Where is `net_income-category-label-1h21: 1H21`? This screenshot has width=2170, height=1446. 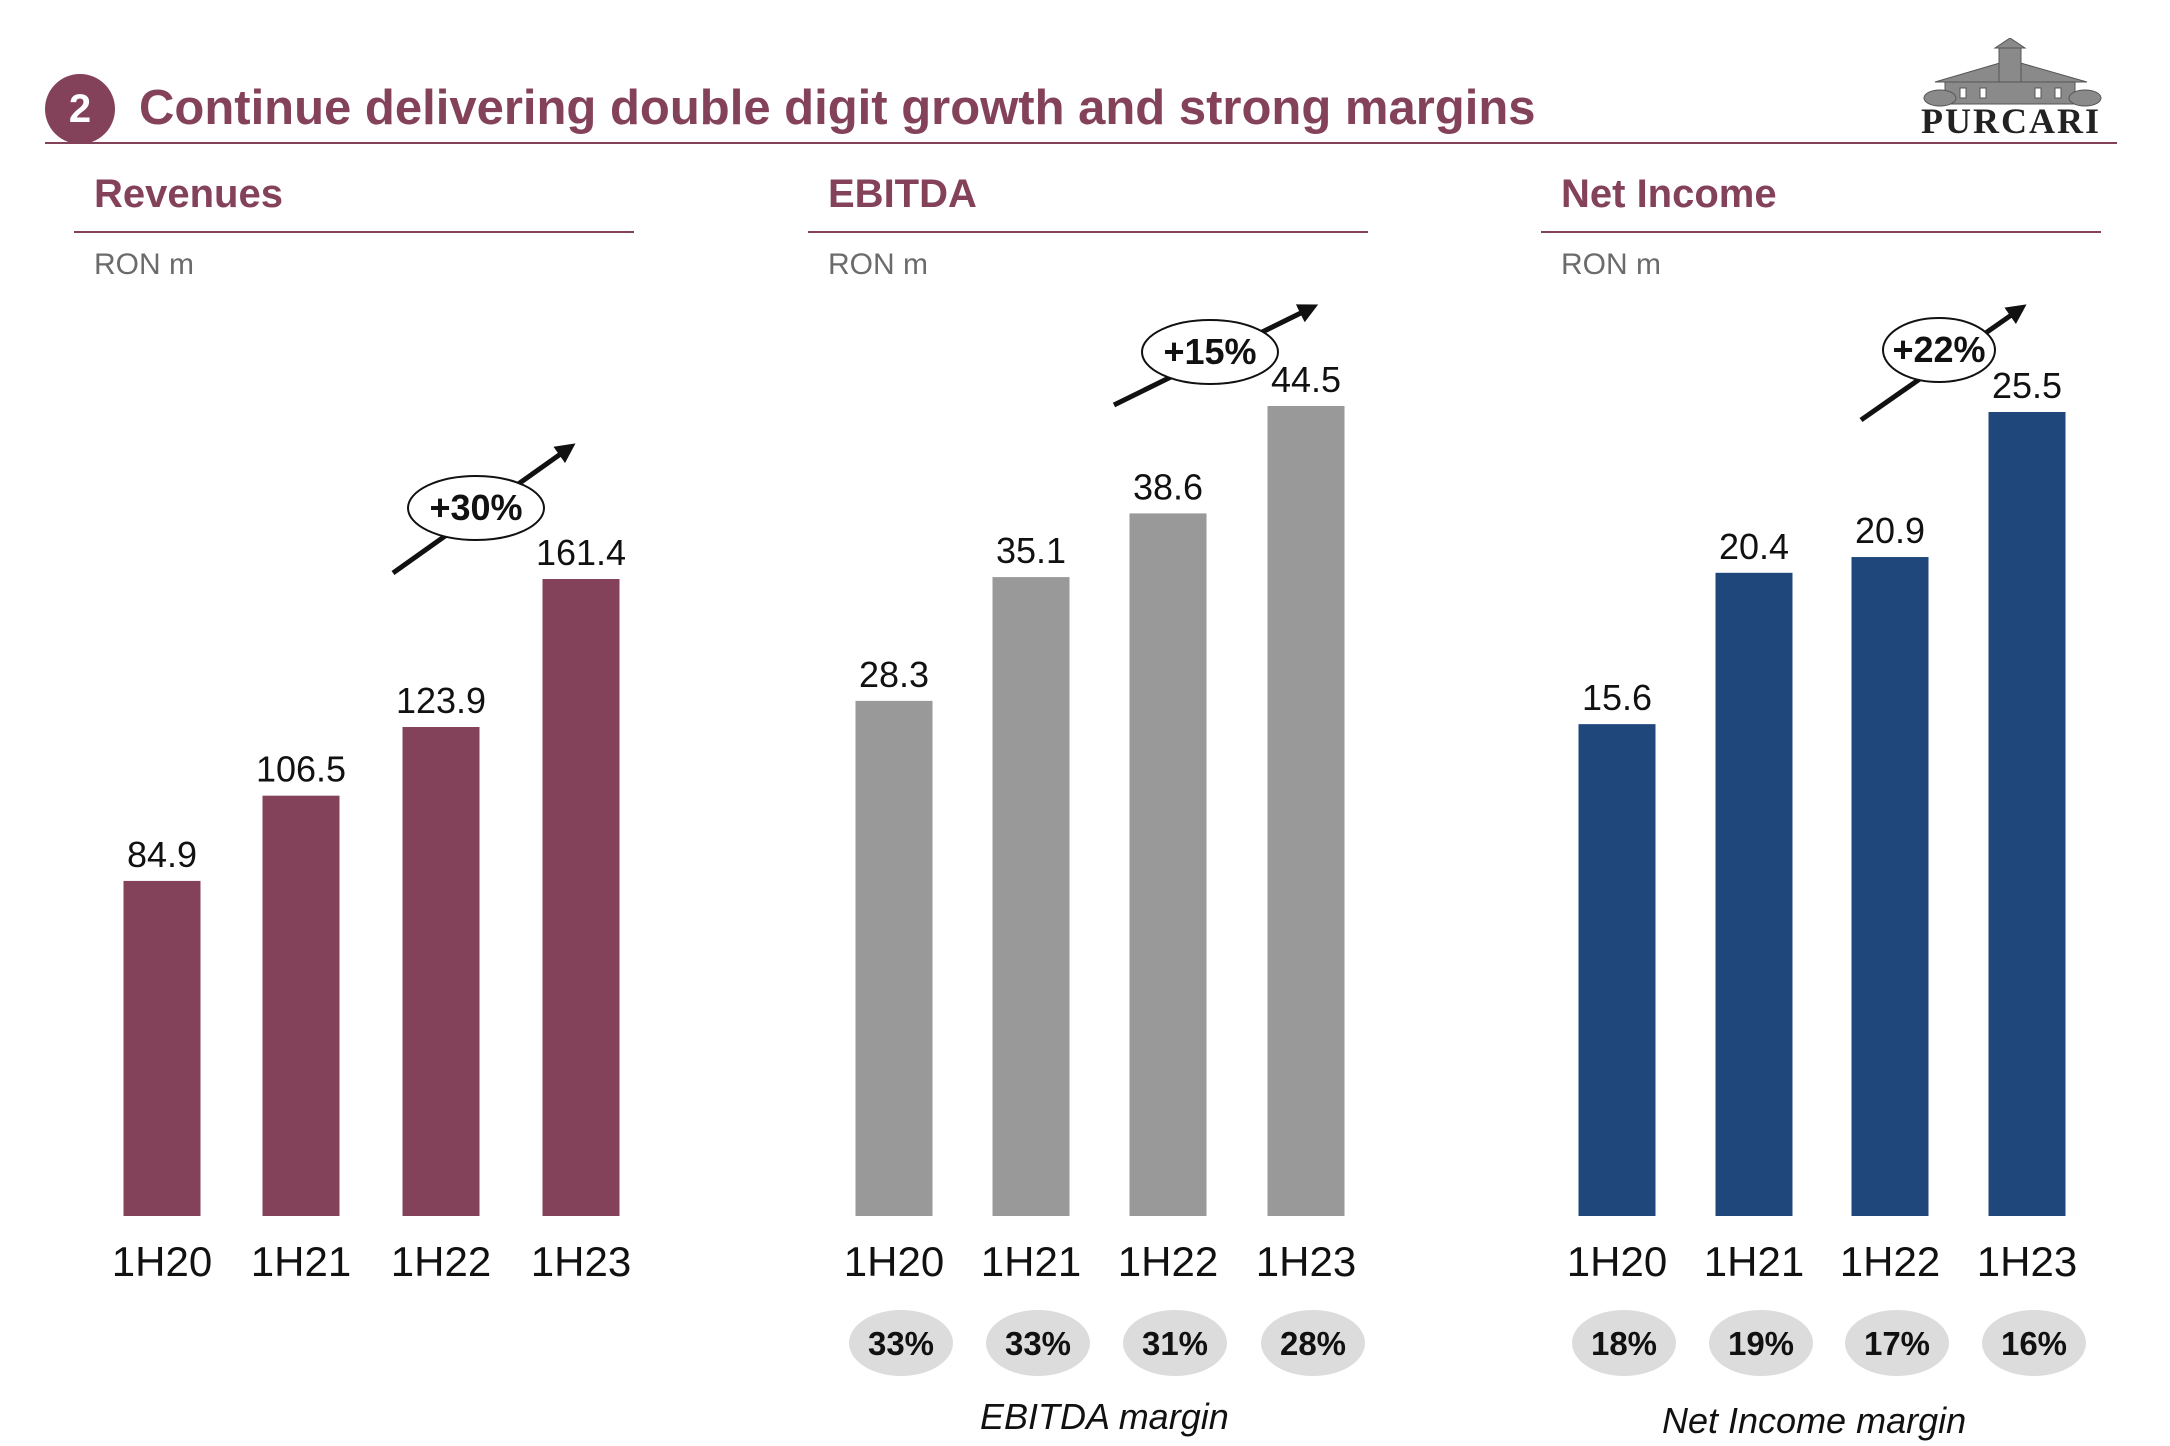 net_income-category-label-1h21: 1H21 is located at coordinates (1754, 1261).